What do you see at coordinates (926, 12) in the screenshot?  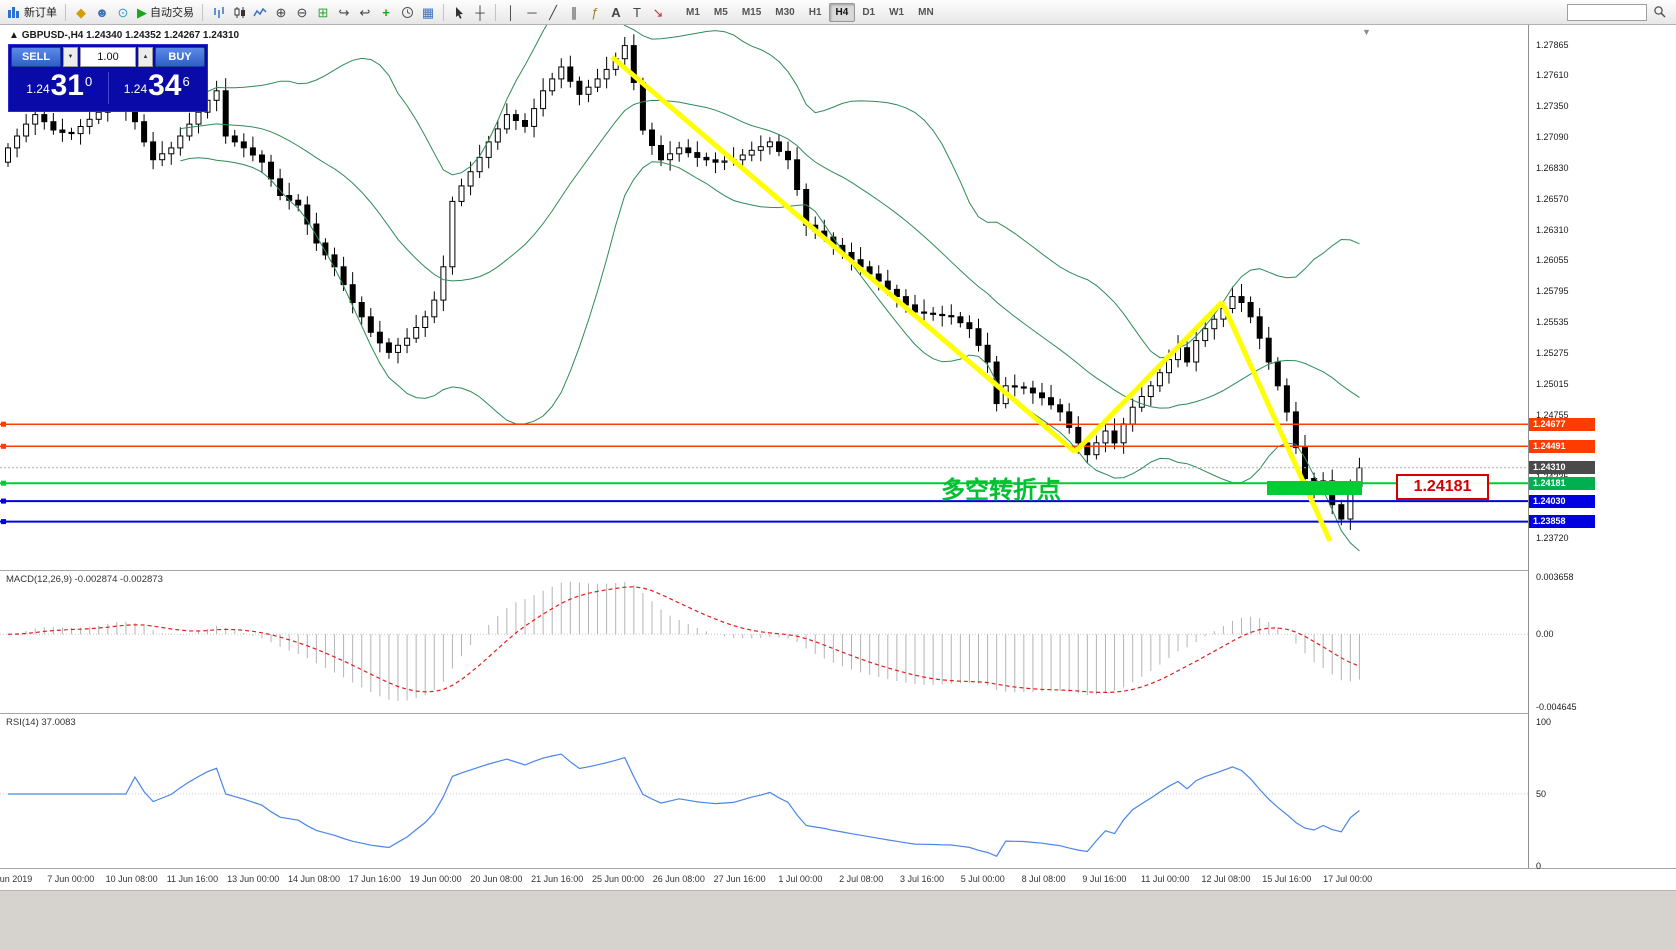 I see `timeframe-button-MN: MN` at bounding box center [926, 12].